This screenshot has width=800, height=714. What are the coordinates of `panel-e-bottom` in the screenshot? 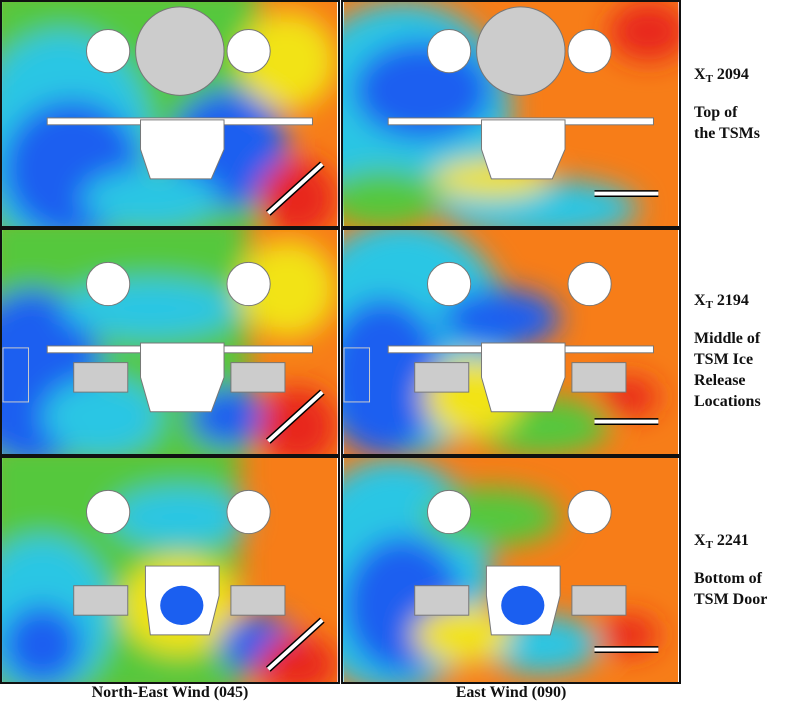 It's located at (511, 570).